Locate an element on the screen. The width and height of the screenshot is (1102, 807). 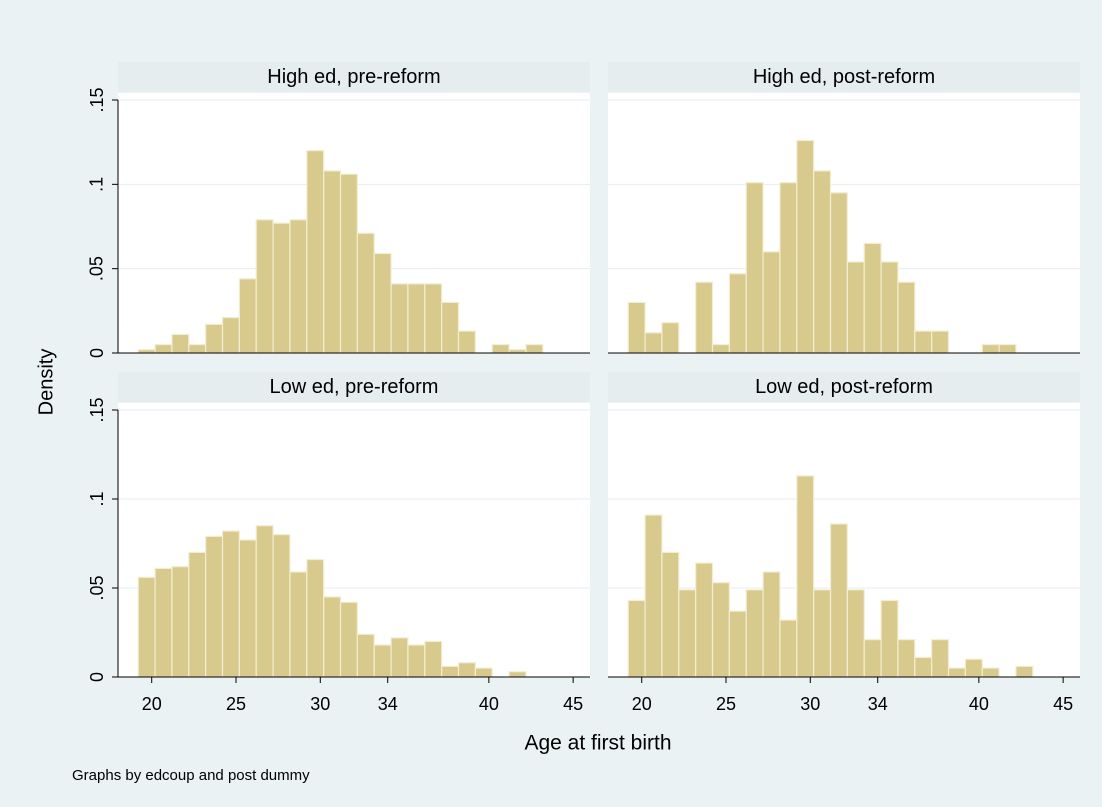
panel-title: Low ed, pre-reform is located at coordinates (354, 387).